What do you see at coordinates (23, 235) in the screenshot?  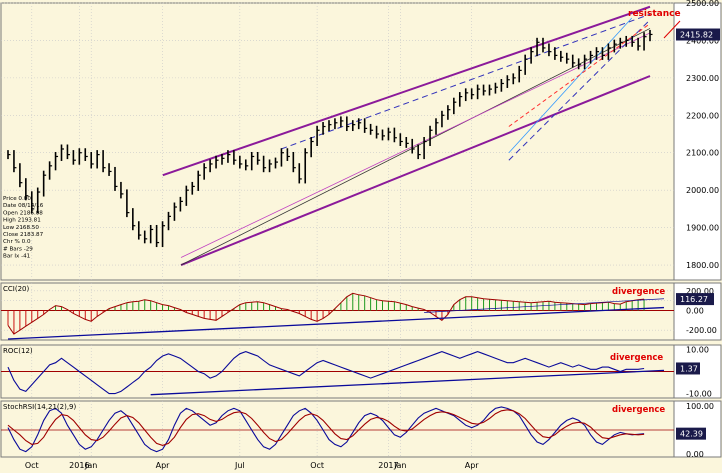 I see `legend-line: Close 2183.87` at bounding box center [23, 235].